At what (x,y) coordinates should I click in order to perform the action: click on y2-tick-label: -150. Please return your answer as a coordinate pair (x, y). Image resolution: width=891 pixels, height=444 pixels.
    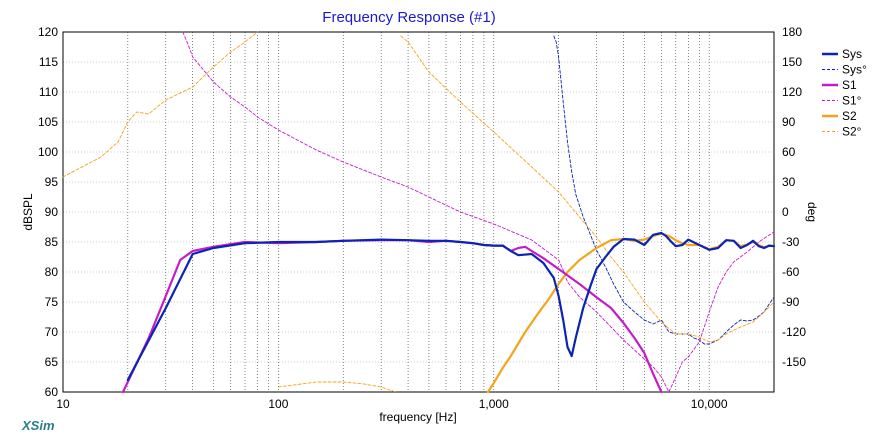
    Looking at the image, I should click on (794, 362).